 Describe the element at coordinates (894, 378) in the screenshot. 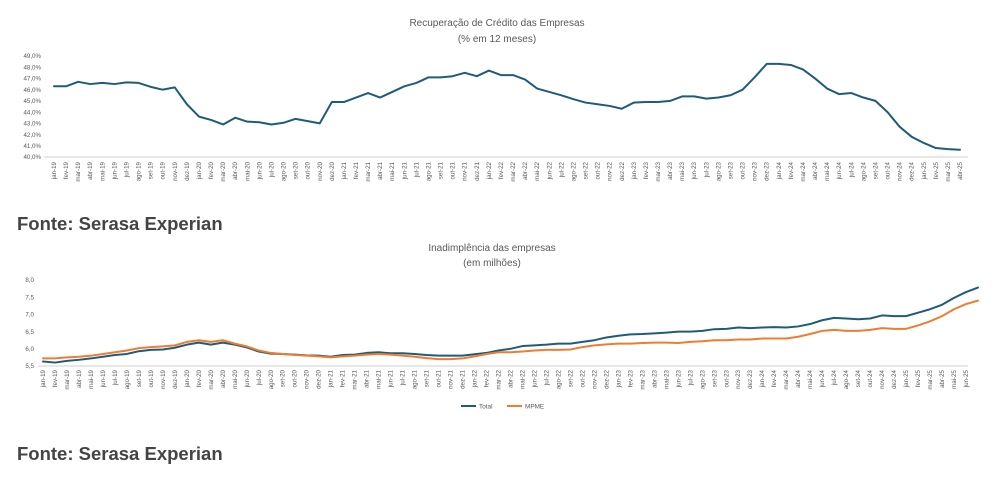

I see `x-tick-label: dez-24` at that location.